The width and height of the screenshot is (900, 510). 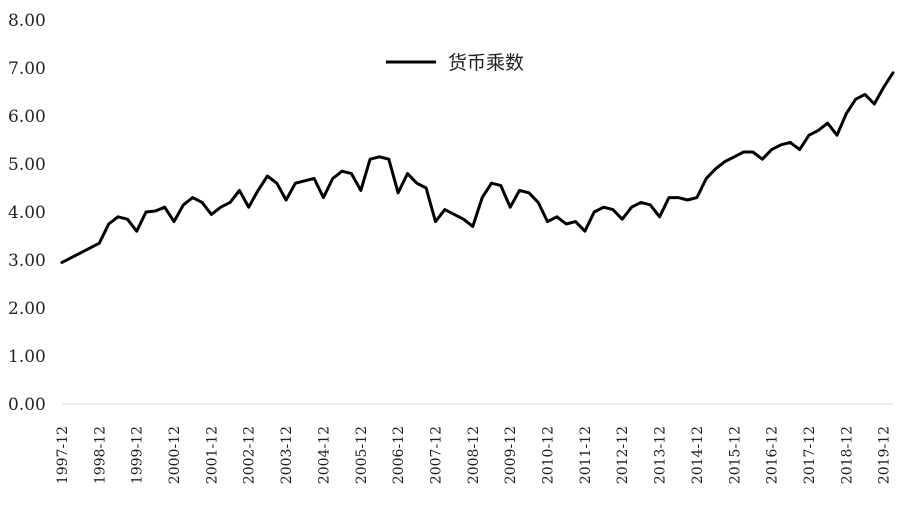 I want to click on x-tick-label: 2012-12, so click(x=623, y=455).